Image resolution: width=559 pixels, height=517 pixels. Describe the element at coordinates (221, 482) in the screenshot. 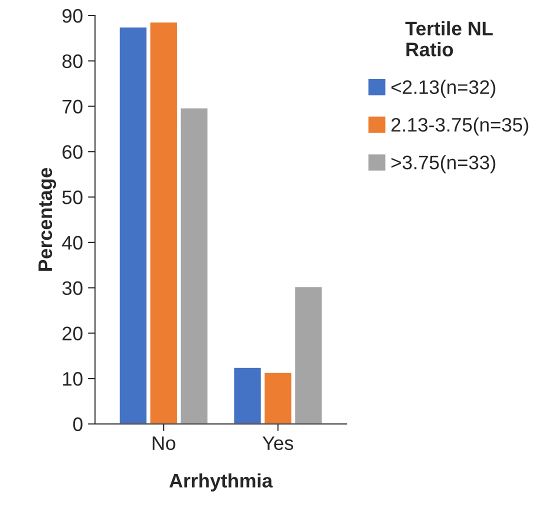

I see `x-axis-title: Arrhythmia` at that location.